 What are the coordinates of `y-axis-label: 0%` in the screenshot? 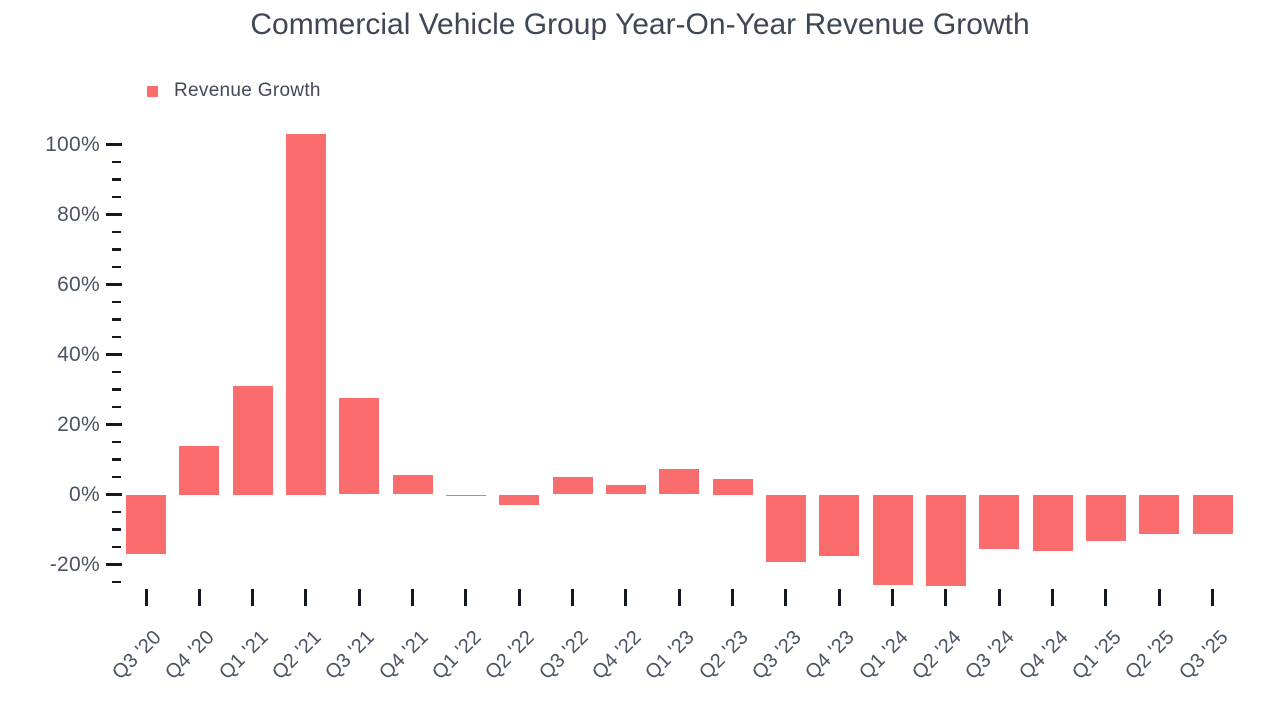 It's located at (84, 494).